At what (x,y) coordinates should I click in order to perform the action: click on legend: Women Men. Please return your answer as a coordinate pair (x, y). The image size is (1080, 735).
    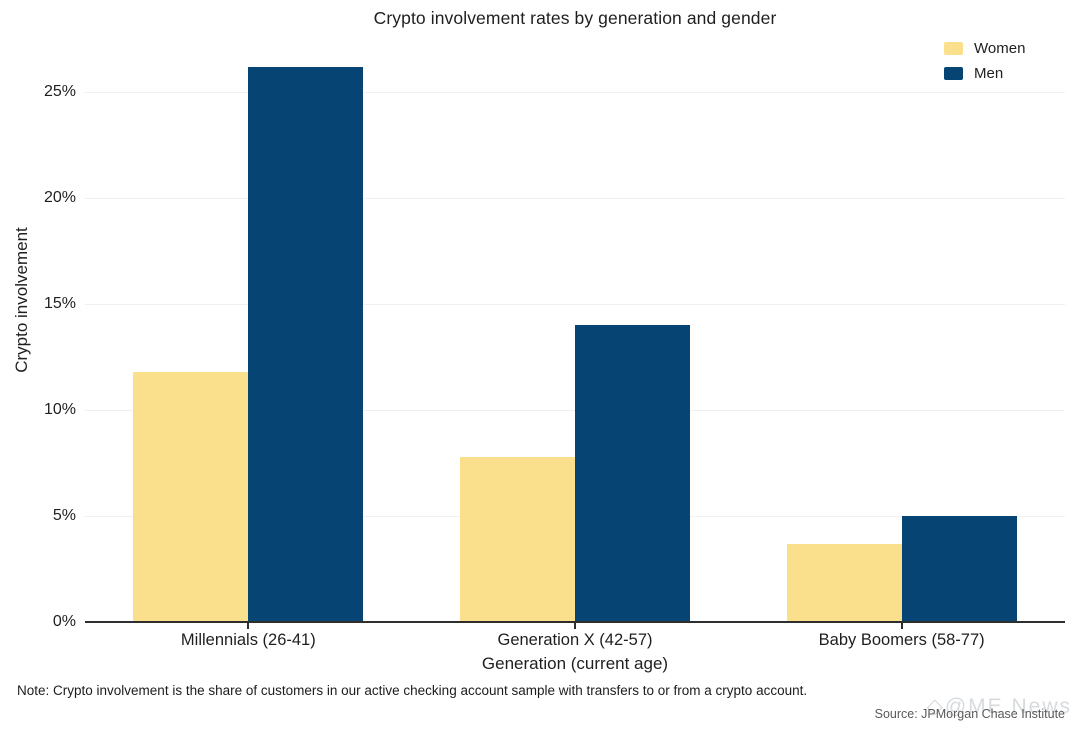
    Looking at the image, I should click on (984, 60).